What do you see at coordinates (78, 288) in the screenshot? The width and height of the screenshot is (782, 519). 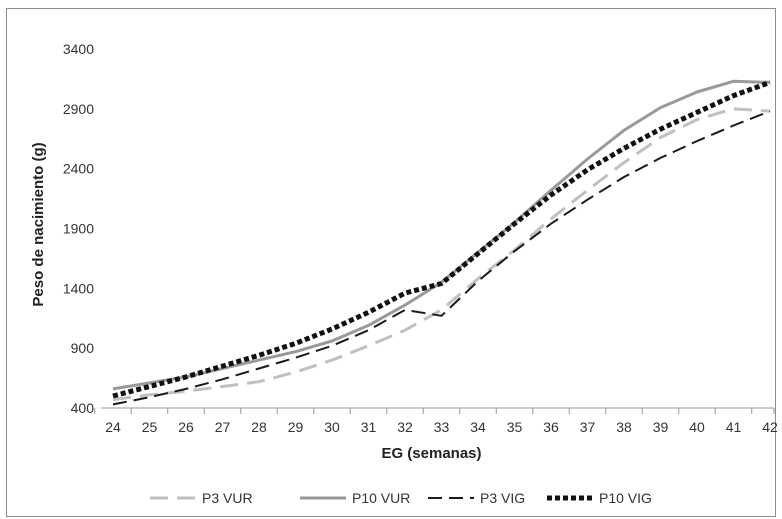 I see `y-tick-label: 1400` at bounding box center [78, 288].